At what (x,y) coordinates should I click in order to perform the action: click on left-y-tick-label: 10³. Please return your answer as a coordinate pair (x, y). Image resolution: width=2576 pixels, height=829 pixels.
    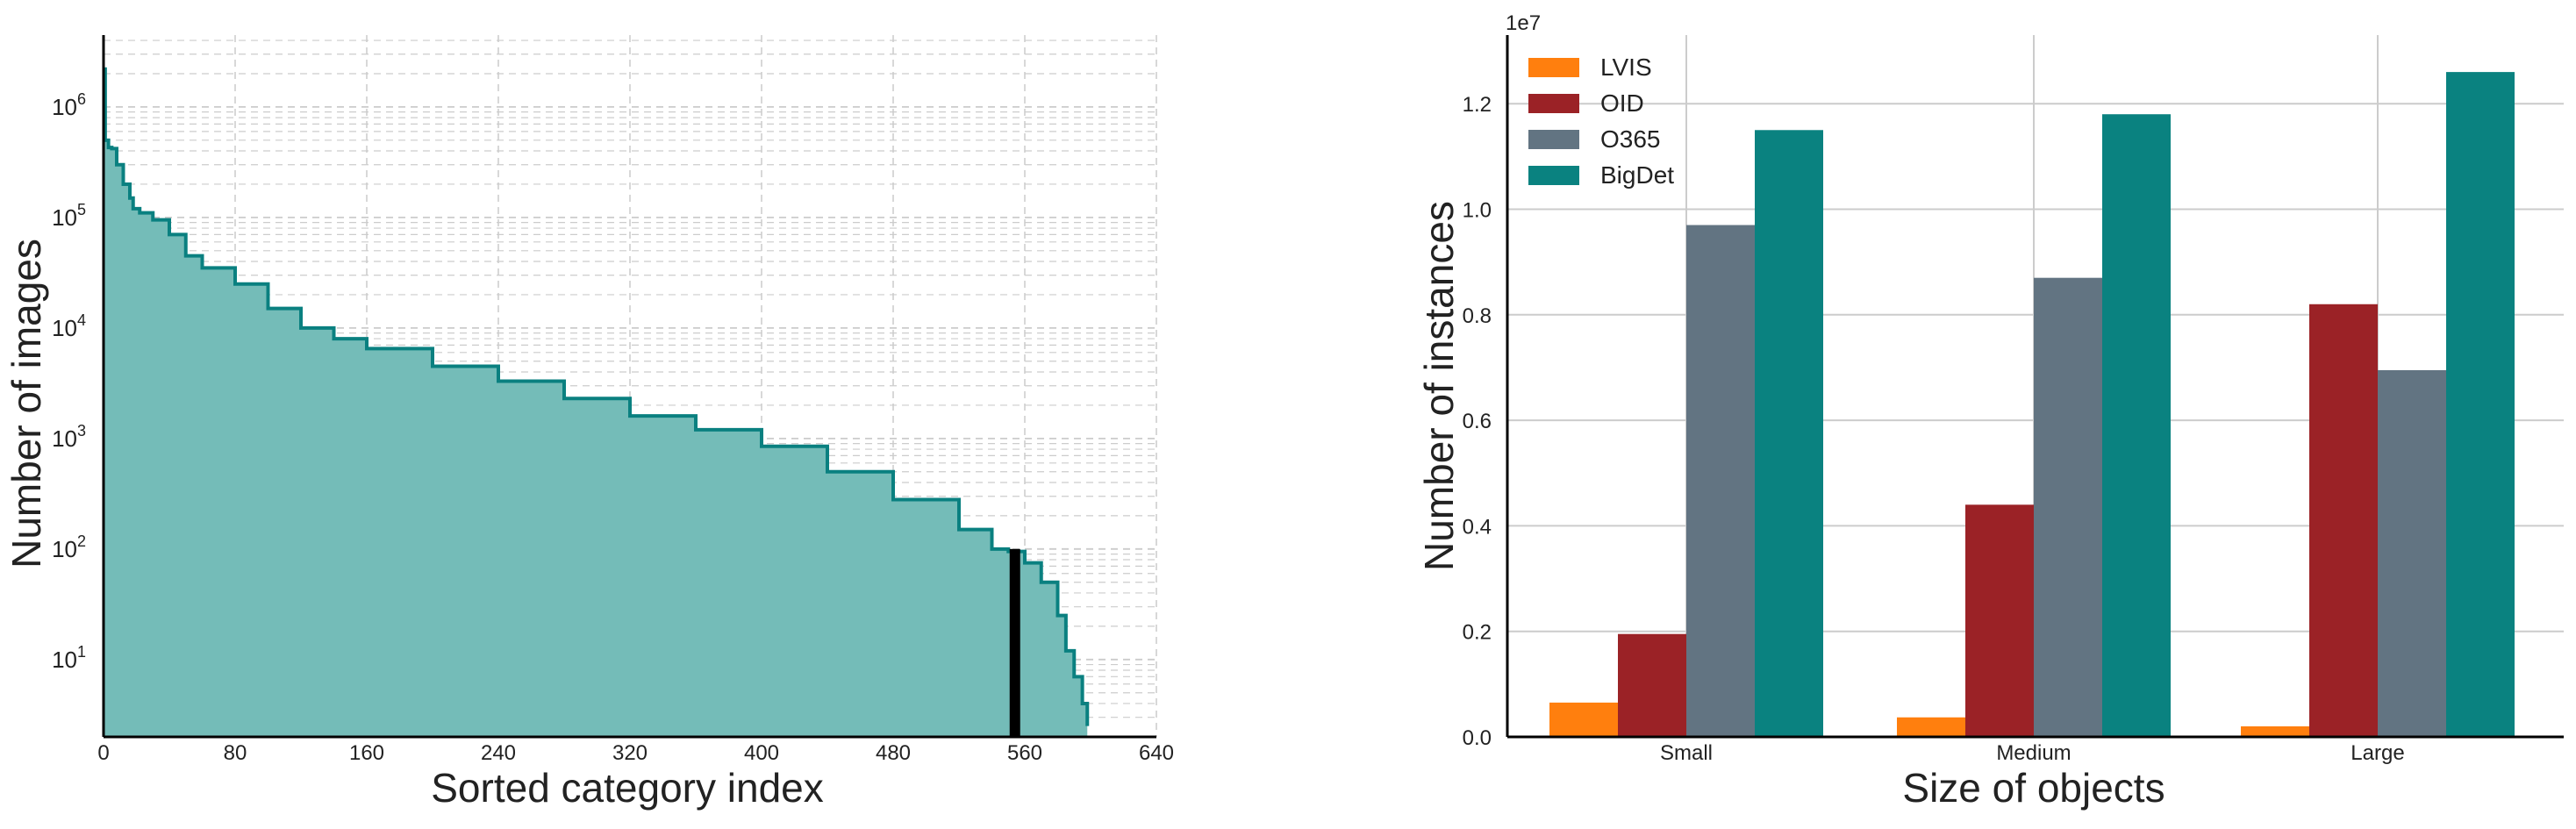
    Looking at the image, I should click on (69, 437).